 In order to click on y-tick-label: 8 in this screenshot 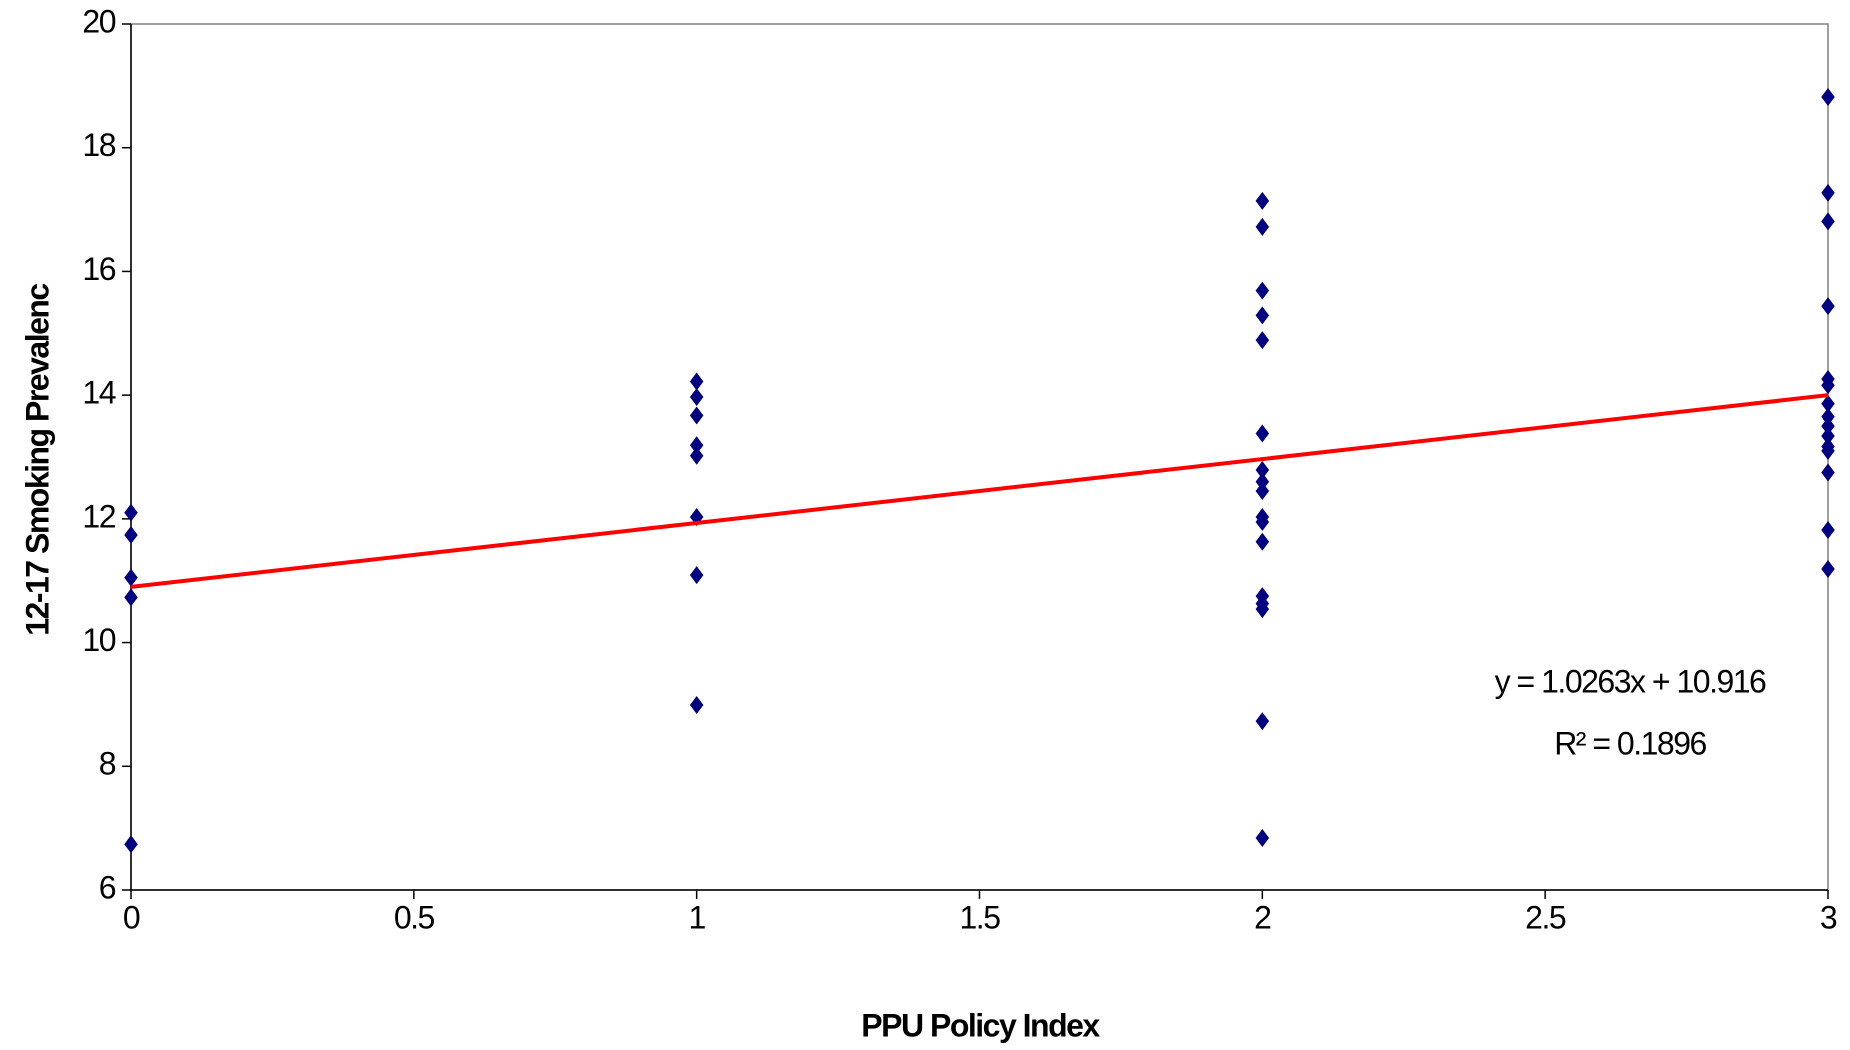, I will do `click(107, 764)`.